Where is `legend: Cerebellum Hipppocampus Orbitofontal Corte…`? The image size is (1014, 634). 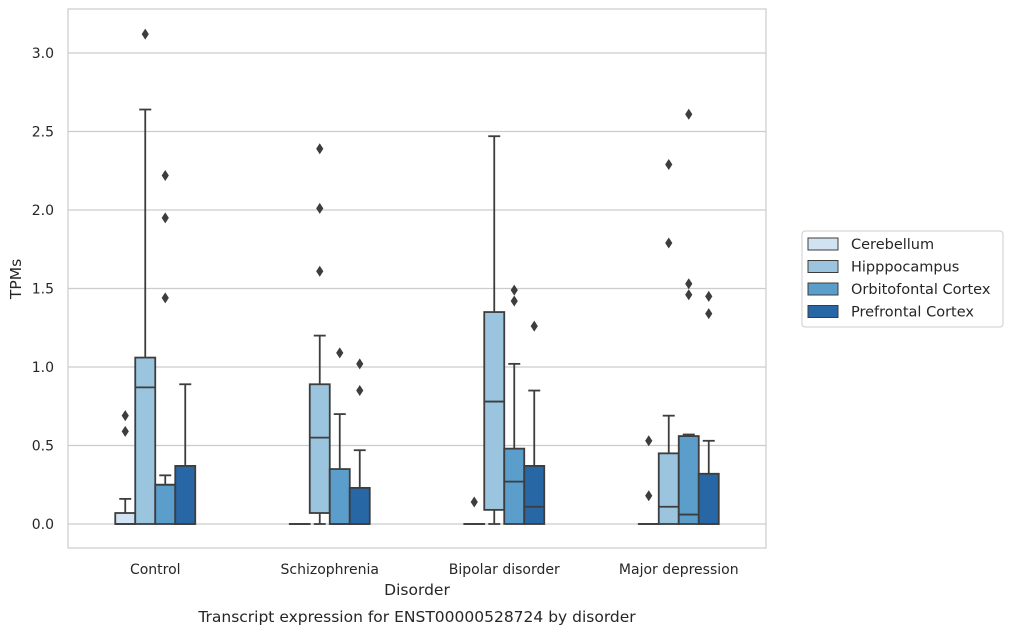 legend: Cerebellum Hipppocampus Orbitofontal Corte… is located at coordinates (902, 279).